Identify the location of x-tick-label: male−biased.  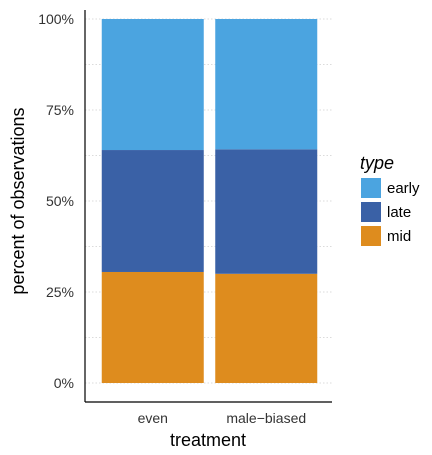
(266, 418).